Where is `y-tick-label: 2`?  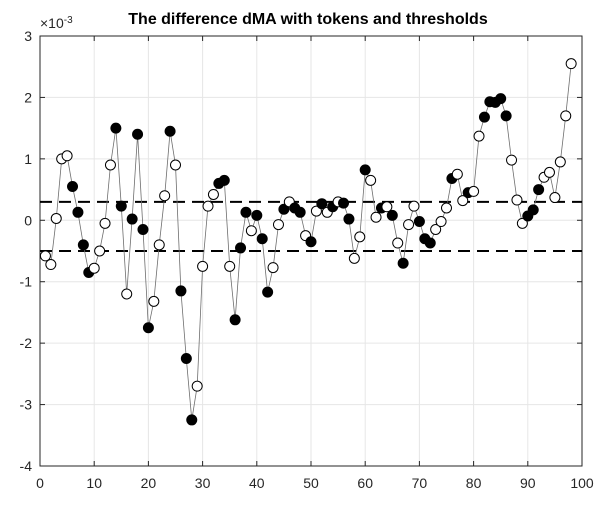 y-tick-label: 2 is located at coordinates (28, 97).